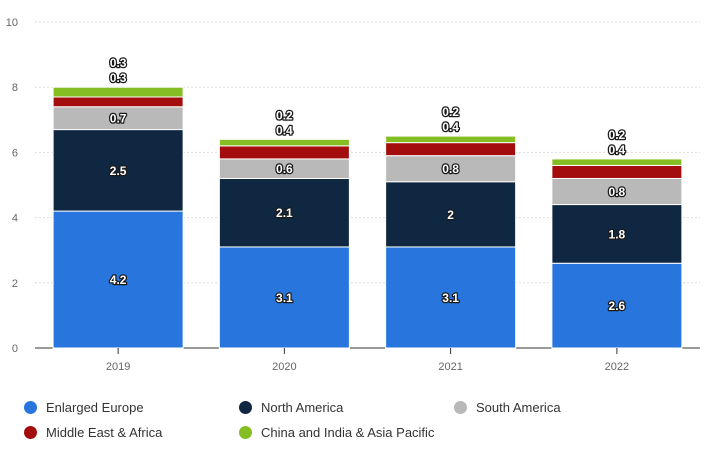 This screenshot has width=707, height=461. I want to click on data-label: 1.8, so click(617, 234).